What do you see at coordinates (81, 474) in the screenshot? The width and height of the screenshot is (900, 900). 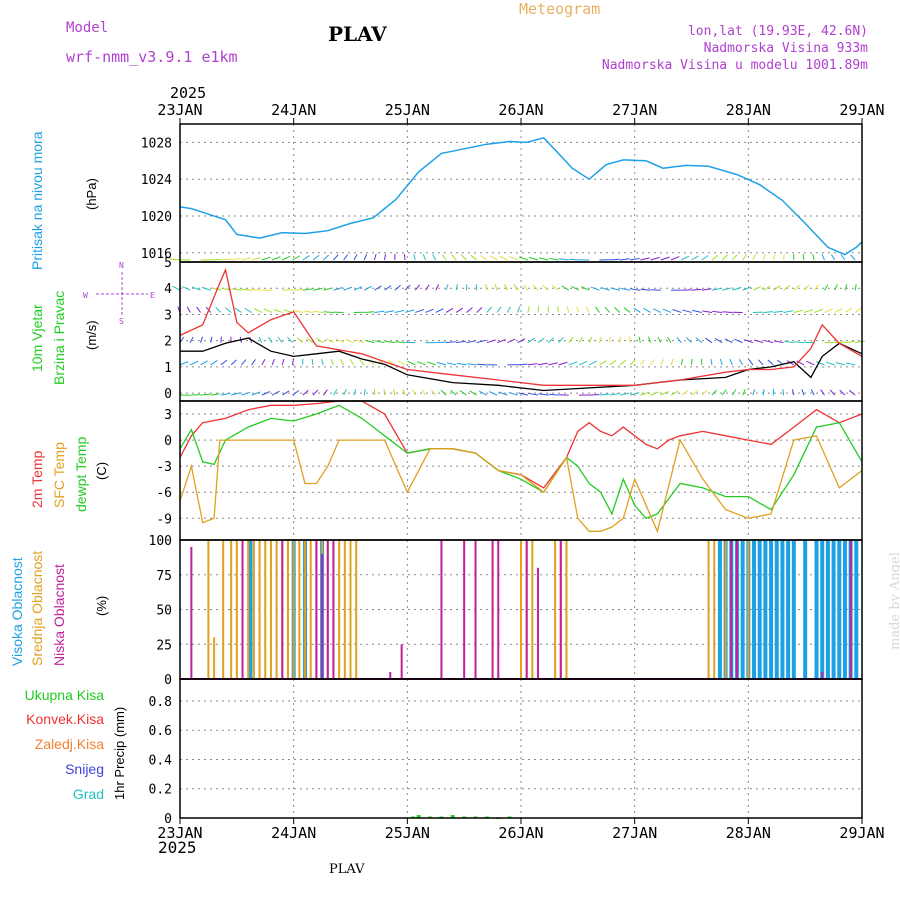 I see `dewpt-axis-title: dewpt Temp` at bounding box center [81, 474].